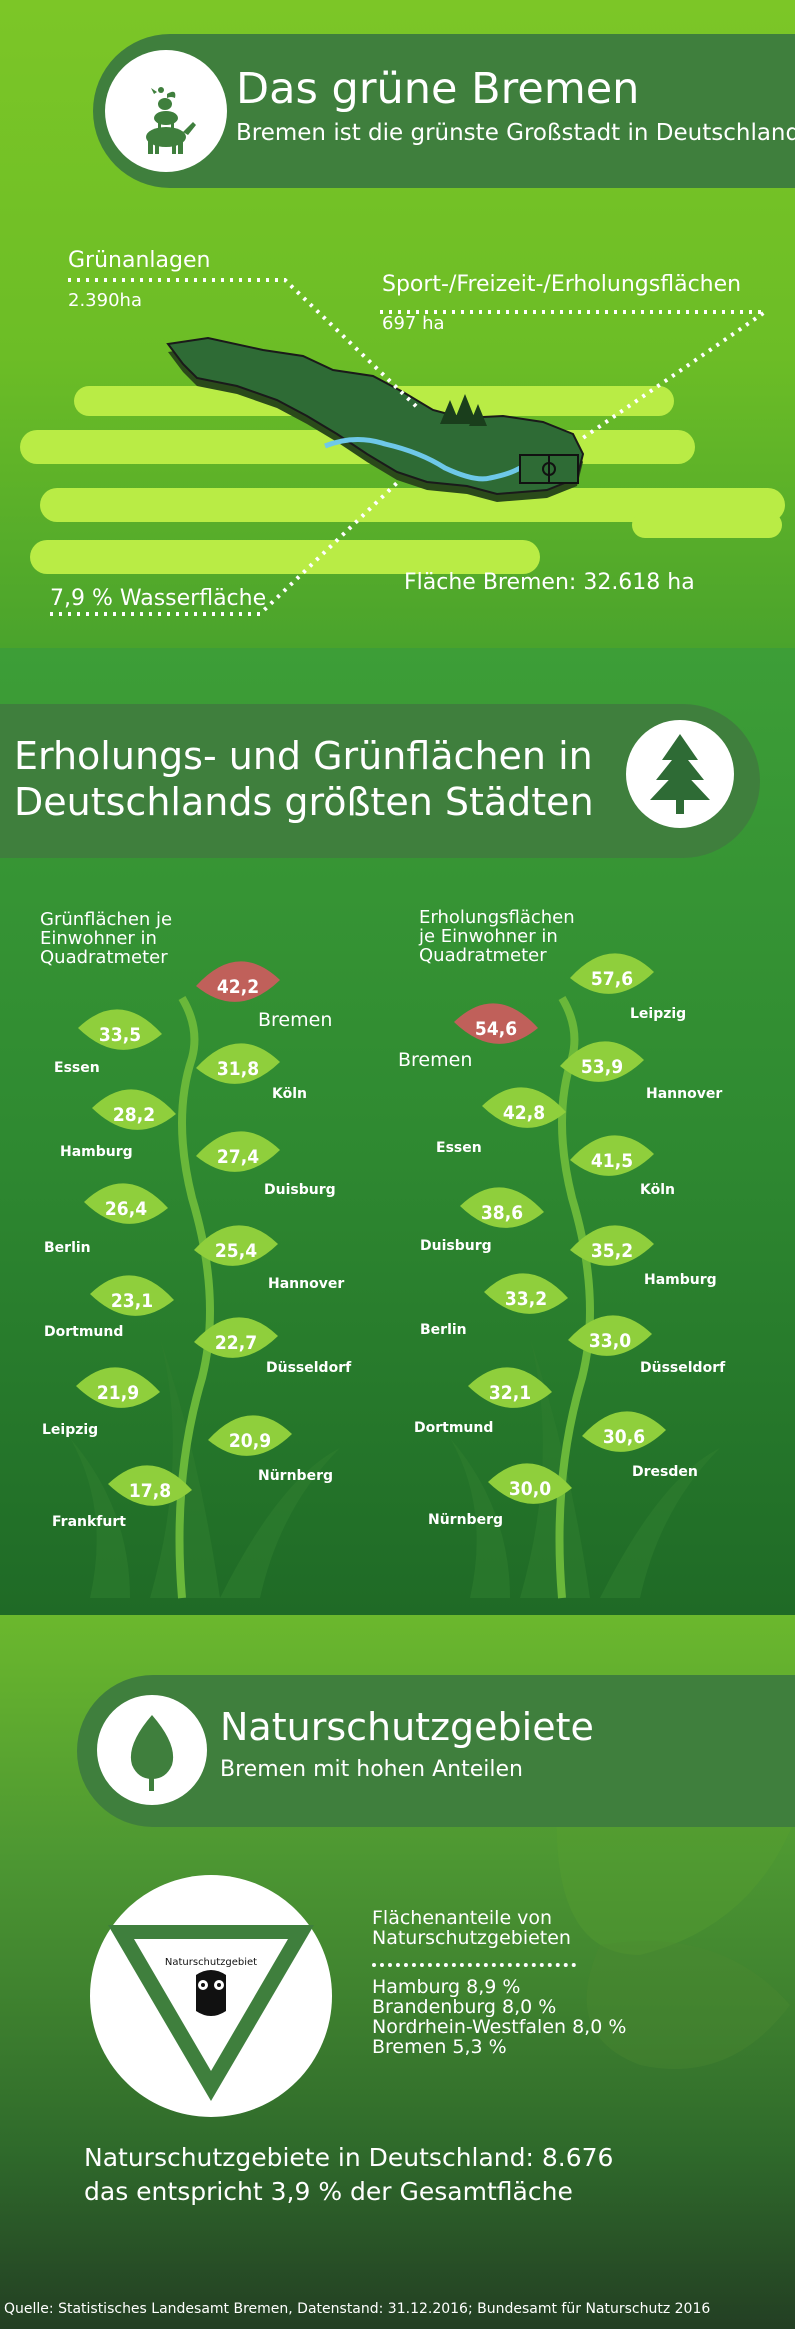  Describe the element at coordinates (77, 1068) in the screenshot. I see `chart1-city-essen: Essen` at that location.